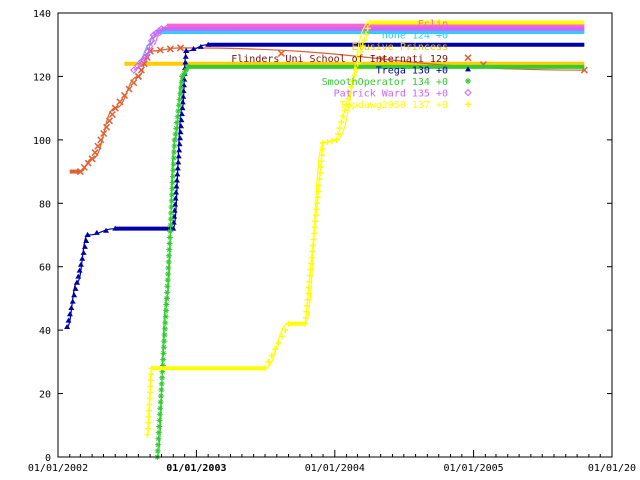  I want to click on series-eclip, so click(369, 34).